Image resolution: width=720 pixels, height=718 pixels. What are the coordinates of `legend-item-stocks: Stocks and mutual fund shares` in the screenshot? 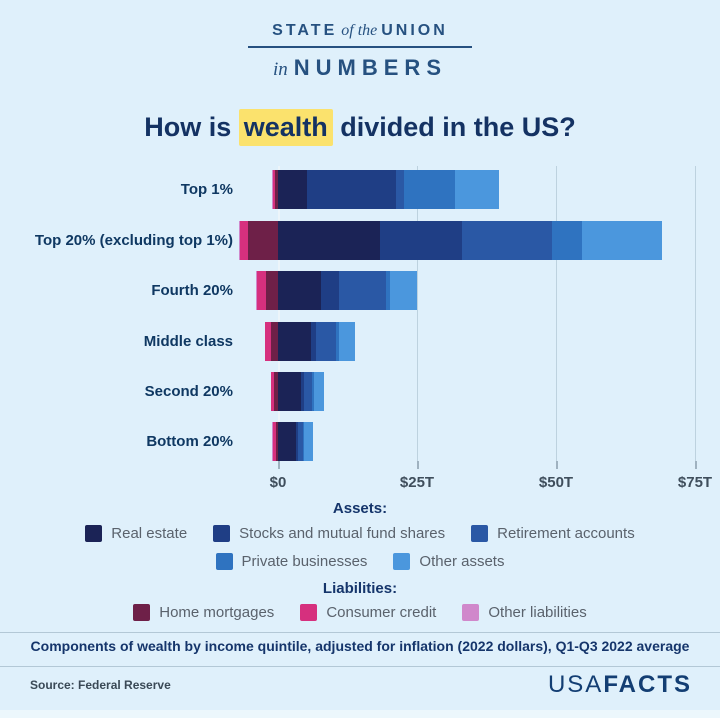 It's located at (329, 533).